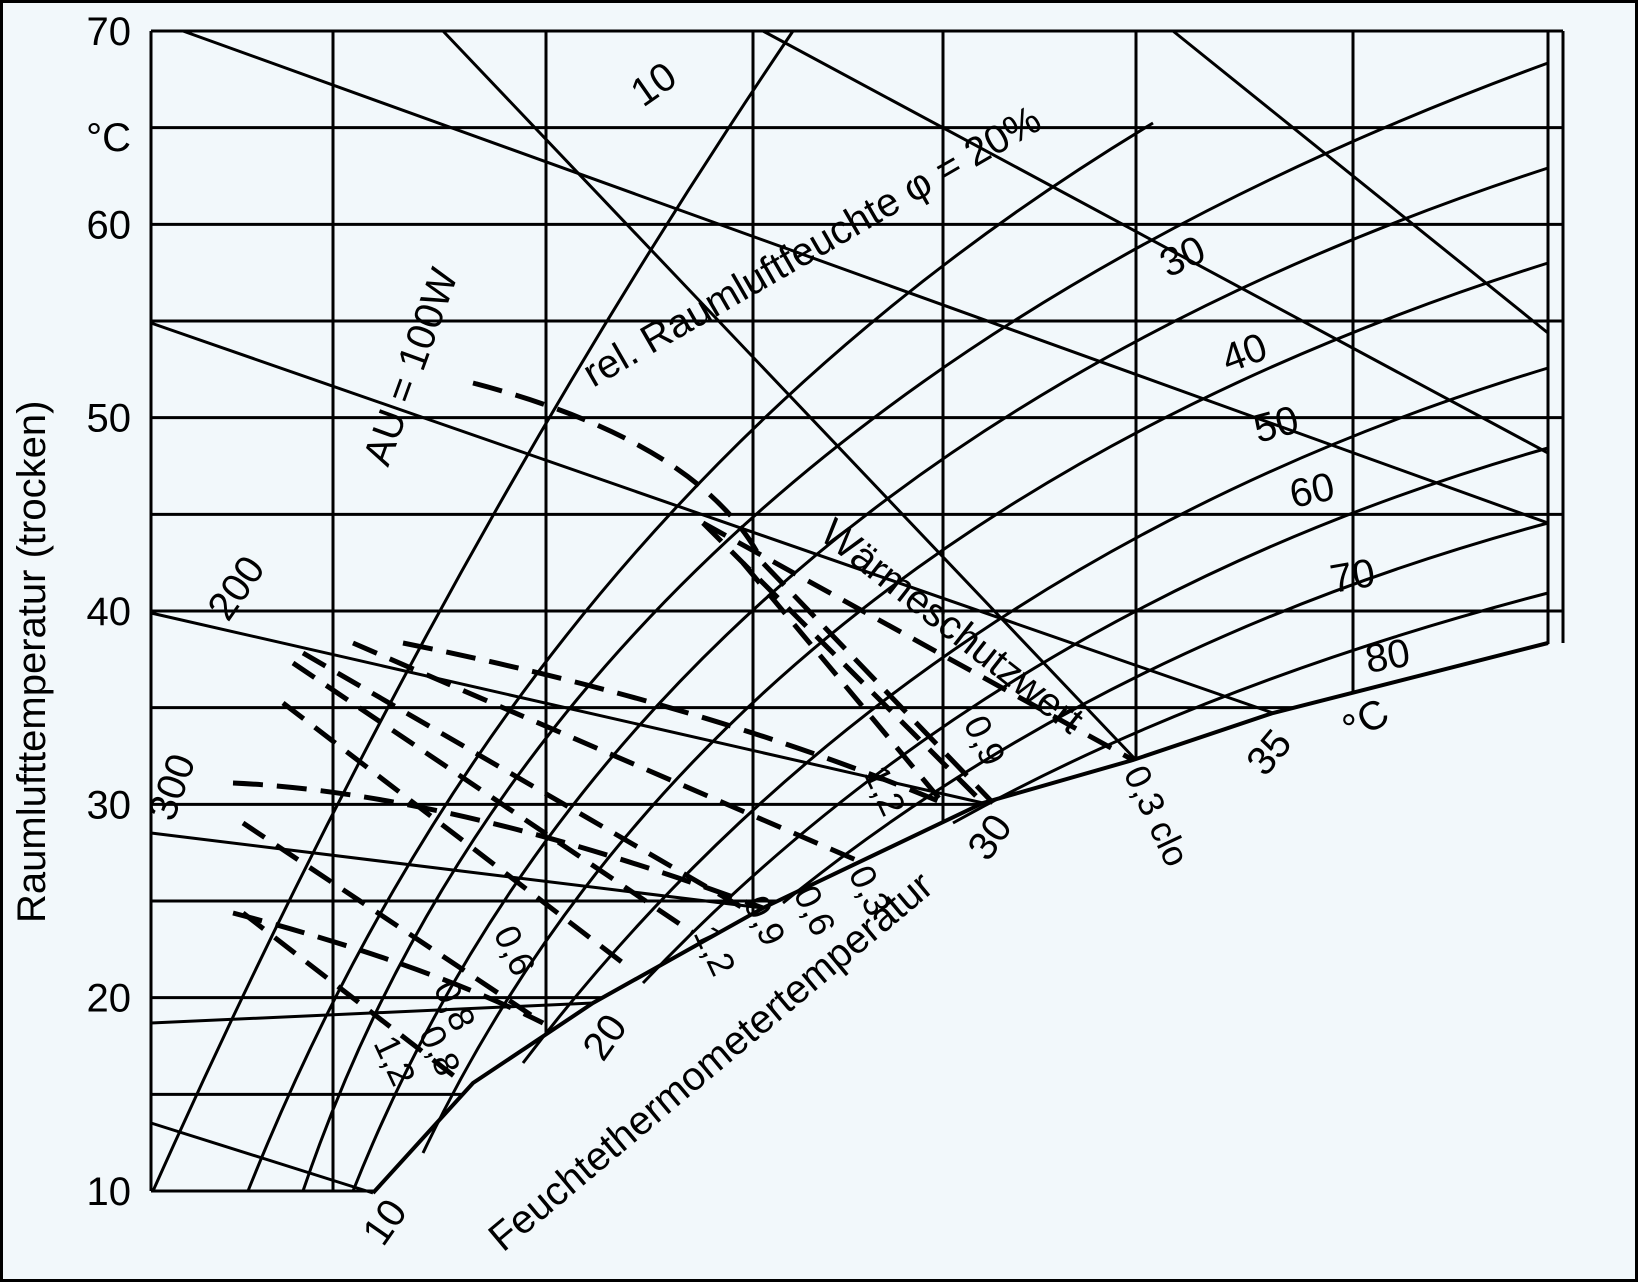 The width and height of the screenshot is (1638, 1282). I want to click on humidity-label: 70, so click(1352, 576).